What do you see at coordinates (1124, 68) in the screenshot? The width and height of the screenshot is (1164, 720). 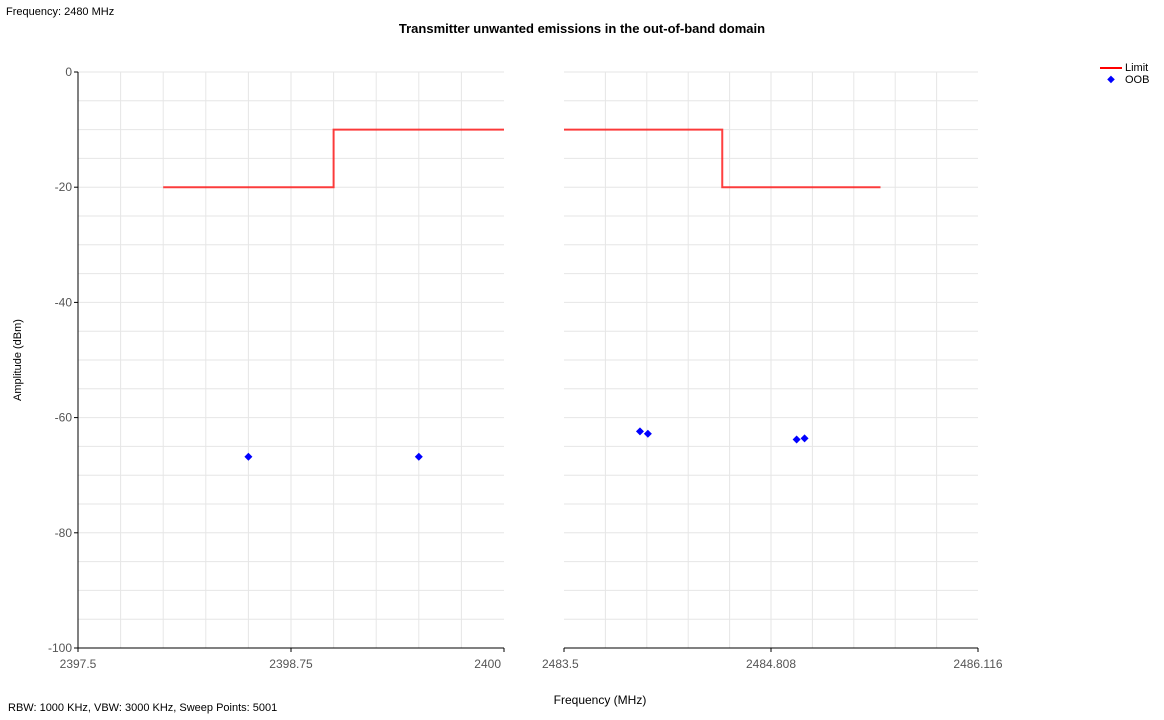 I see `legend-item-limit: Limit` at bounding box center [1124, 68].